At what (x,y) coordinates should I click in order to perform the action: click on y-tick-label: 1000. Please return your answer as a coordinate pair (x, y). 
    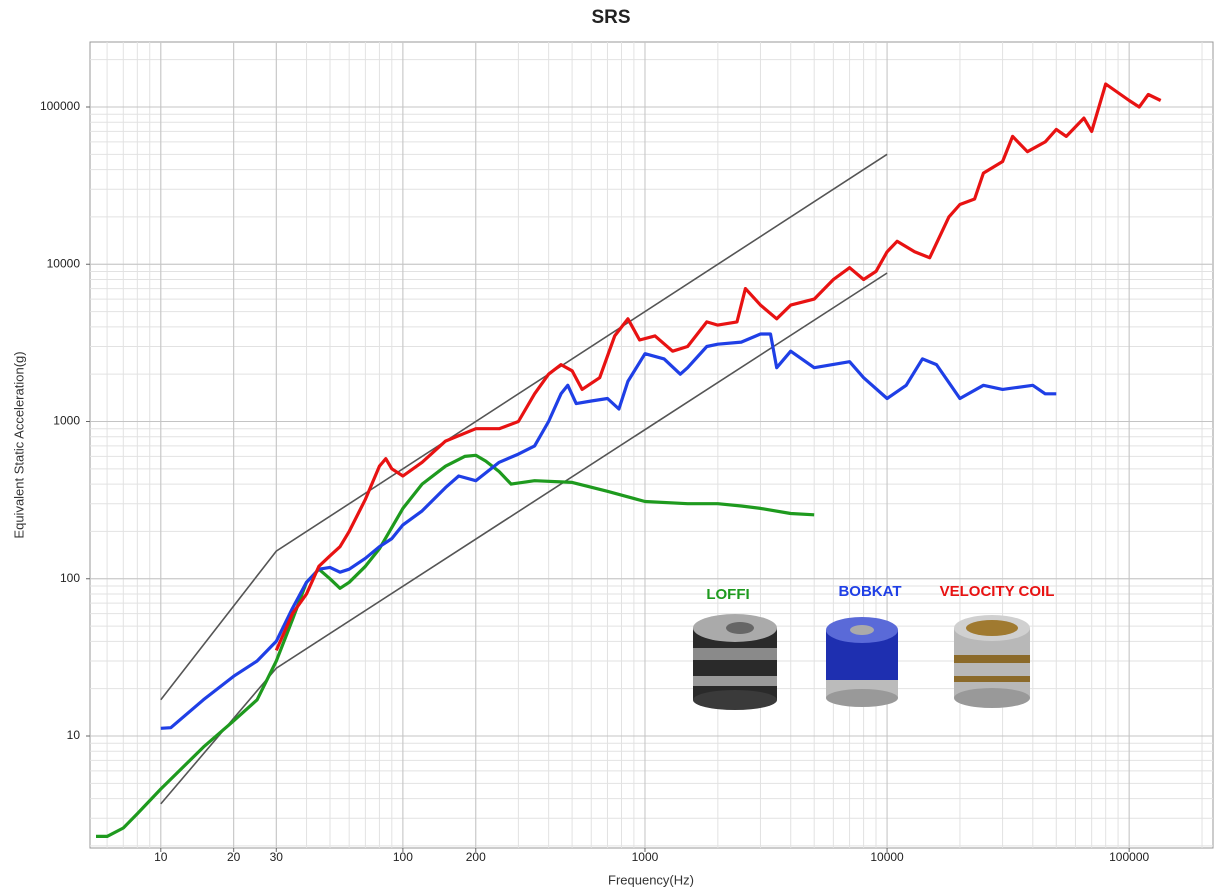
    Looking at the image, I should click on (66, 421).